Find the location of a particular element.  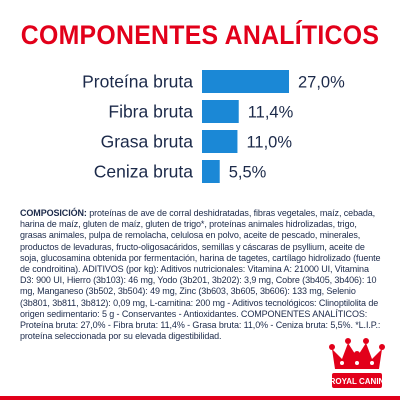

svg-text: ROYAL CANIN is located at coordinates (357, 381).